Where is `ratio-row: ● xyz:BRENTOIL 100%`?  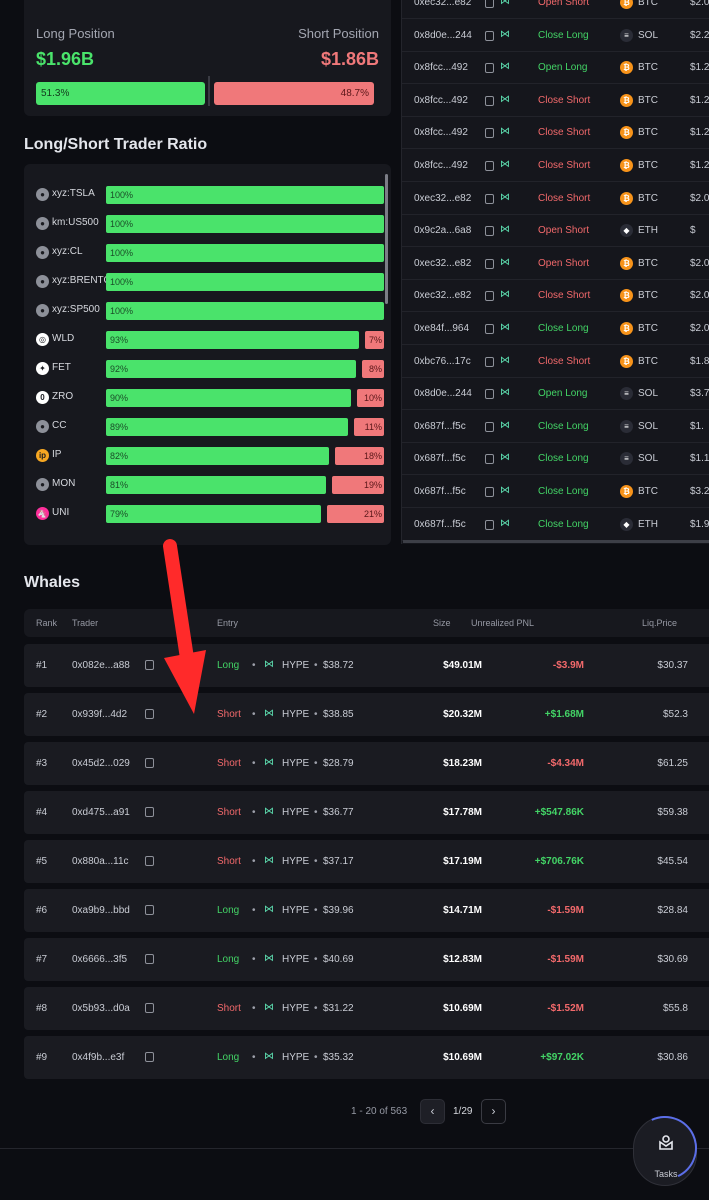 ratio-row: ● xyz:BRENTOIL 100% is located at coordinates (207, 282).